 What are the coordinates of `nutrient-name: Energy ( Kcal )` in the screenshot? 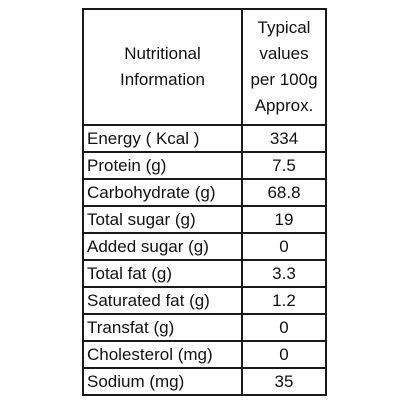 It's located at (162, 138).